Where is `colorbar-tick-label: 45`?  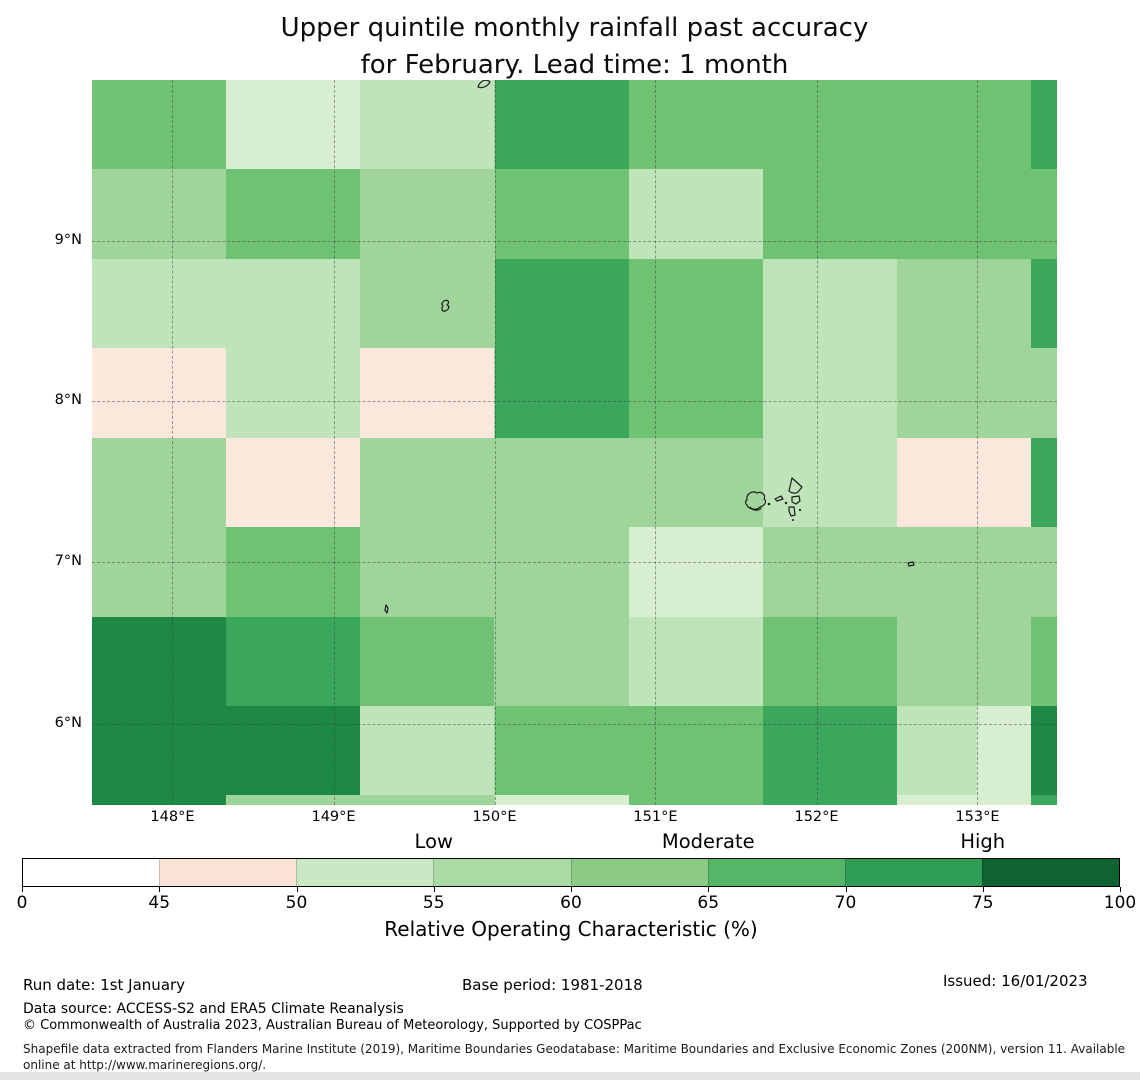 colorbar-tick-label: 45 is located at coordinates (159, 903).